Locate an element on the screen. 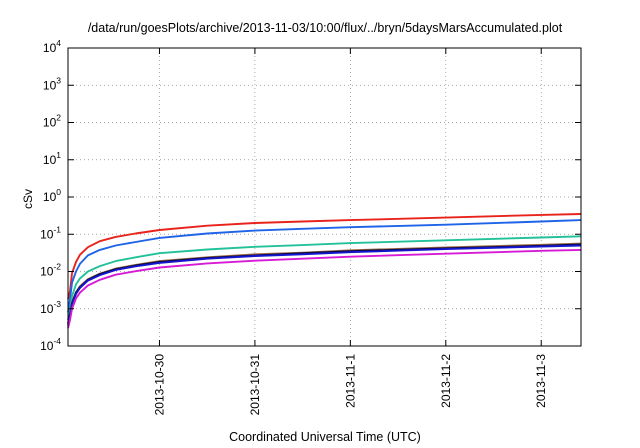  y-tick-label: 10⁻³ is located at coordinates (50, 307).